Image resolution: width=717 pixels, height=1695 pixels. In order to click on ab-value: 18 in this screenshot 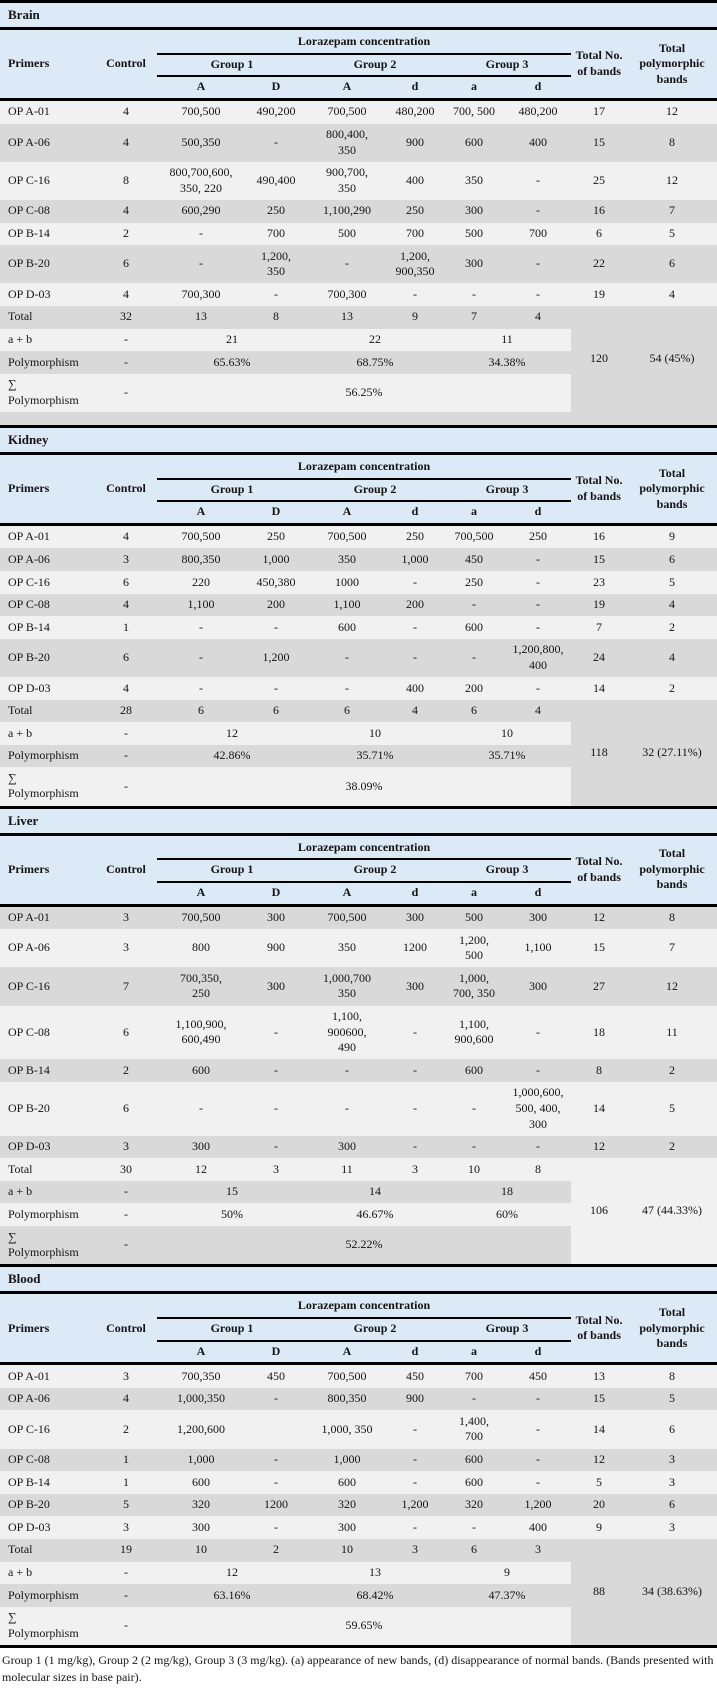, I will do `click(507, 1192)`.